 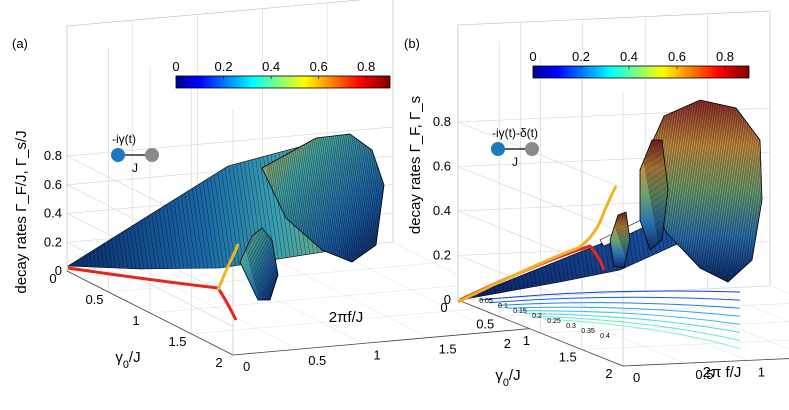 I want to click on inset-drive-label: -iγ(t), so click(x=124, y=139).